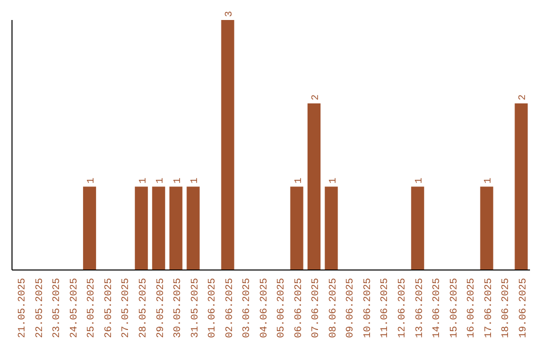 The image size is (540, 340). I want to click on x-tick-label: 29.05.2025, so click(161, 308).